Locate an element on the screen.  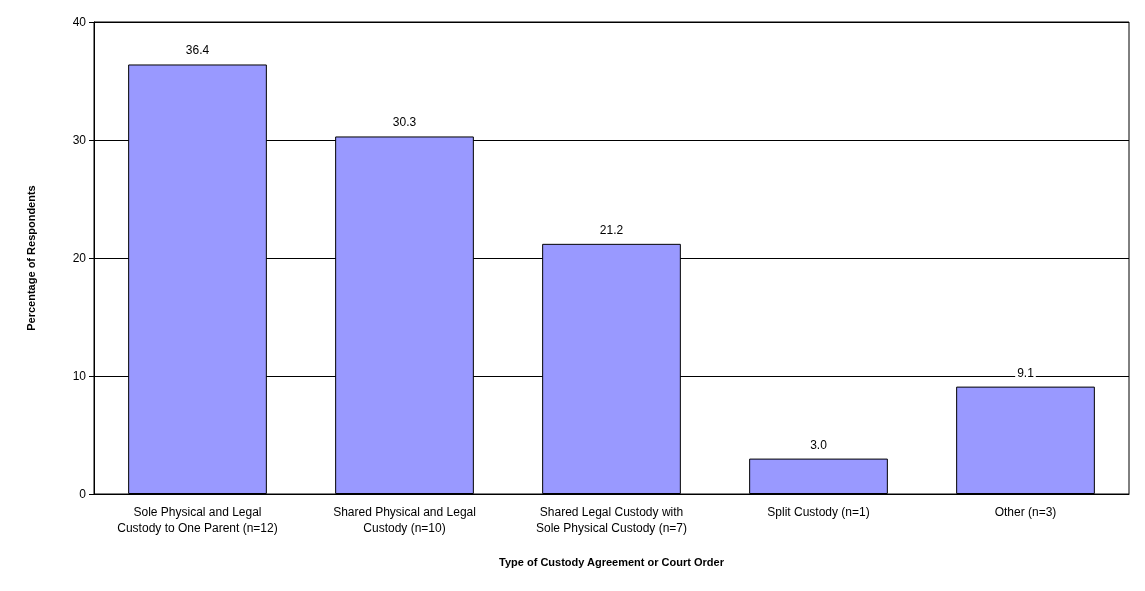
y-tick-label: 10 is located at coordinates (79, 376).